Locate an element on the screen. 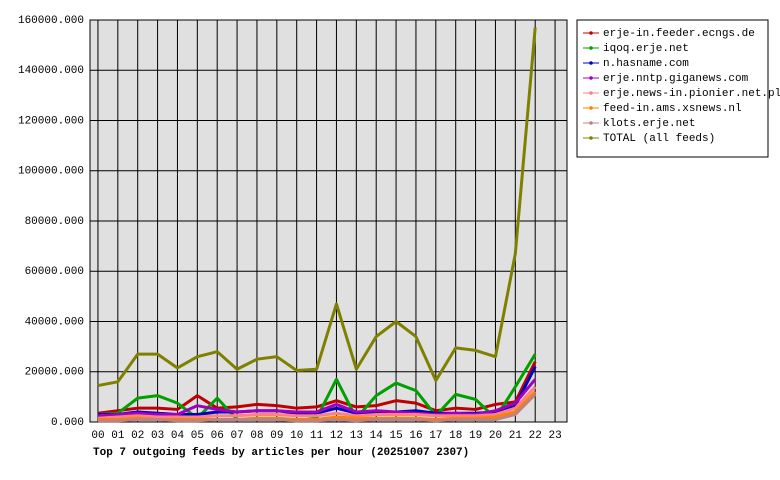 This screenshot has height=480, width=780. legend-label: klots.erje.net is located at coordinates (649, 124).